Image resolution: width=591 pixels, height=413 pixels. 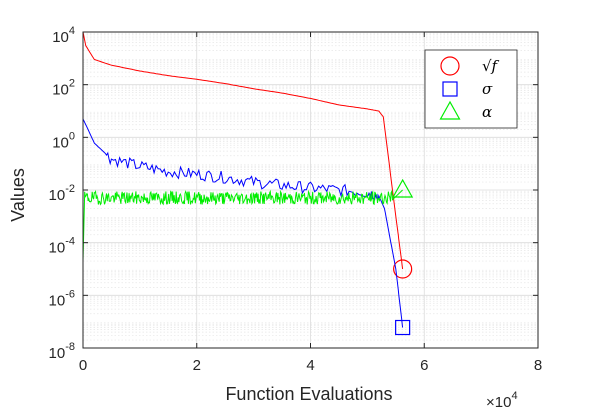 I want to click on y-tick-label: 10⁰, so click(x=63, y=140).